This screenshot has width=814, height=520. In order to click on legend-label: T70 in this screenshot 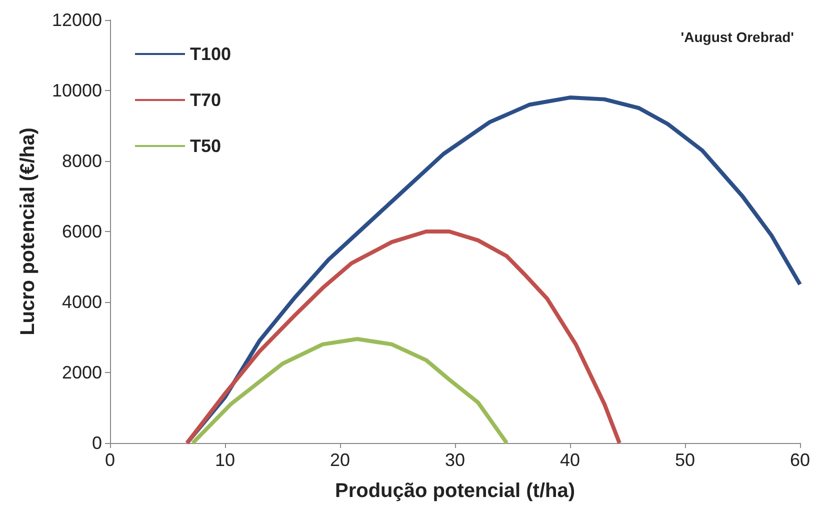, I will do `click(206, 100)`.